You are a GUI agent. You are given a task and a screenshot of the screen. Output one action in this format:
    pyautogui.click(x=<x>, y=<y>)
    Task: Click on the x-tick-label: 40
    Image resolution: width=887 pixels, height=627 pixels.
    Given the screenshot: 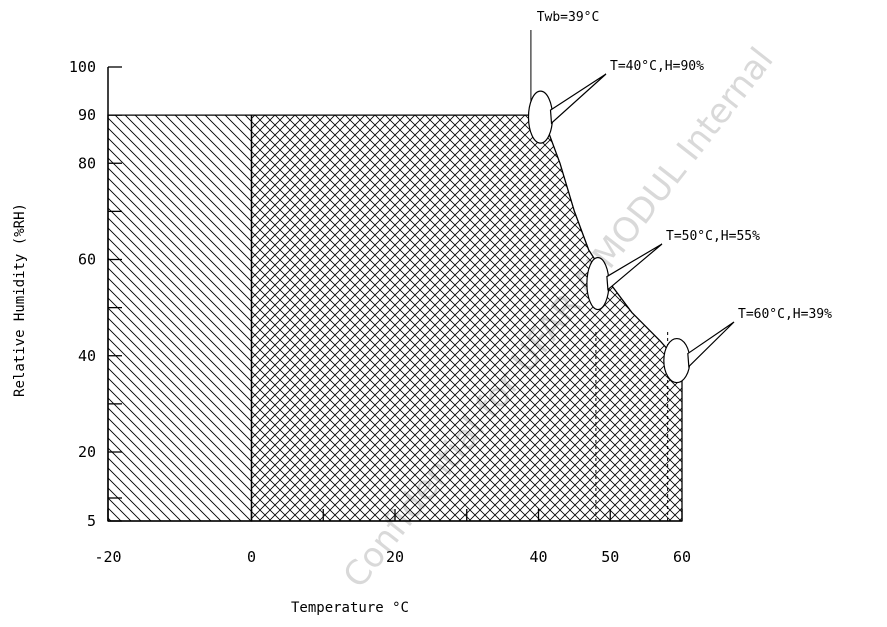 What is the action you would take?
    pyautogui.click(x=538, y=557)
    